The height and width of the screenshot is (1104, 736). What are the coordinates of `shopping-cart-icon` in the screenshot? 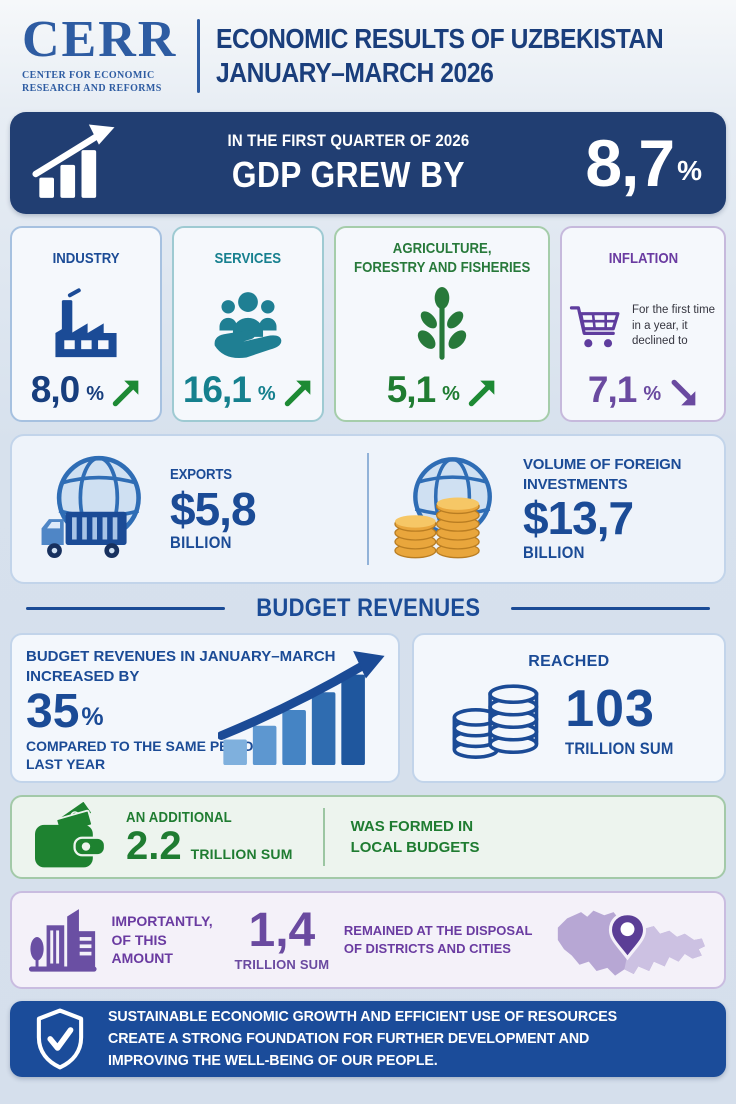 It's located at (594, 326).